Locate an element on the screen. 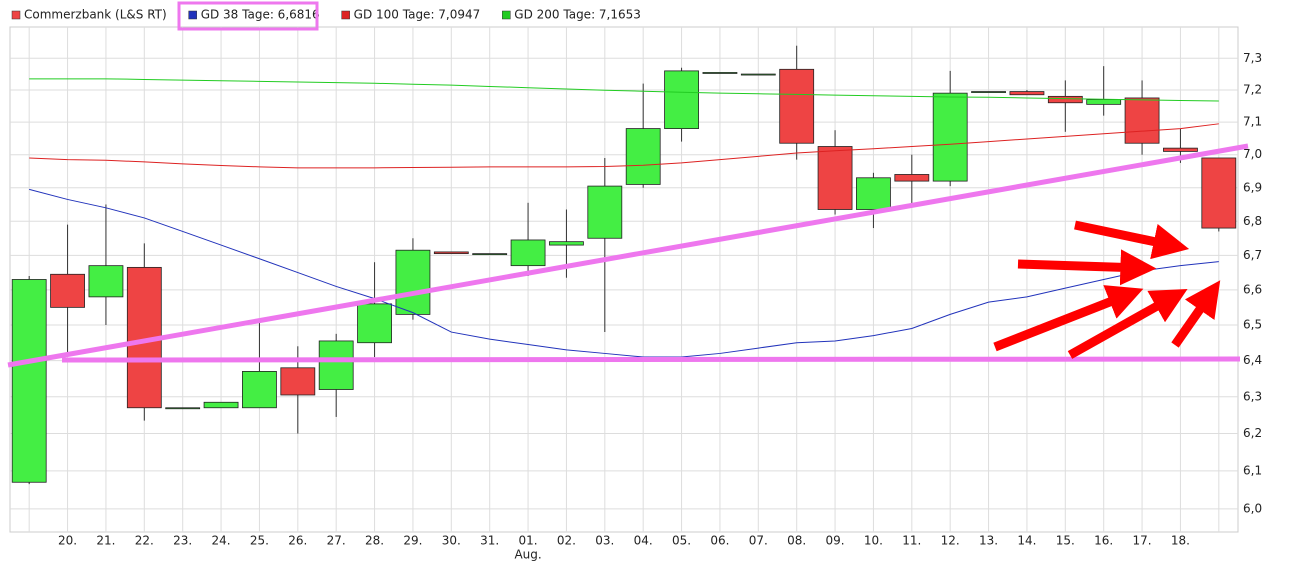 The image size is (1294, 564). x-tick-label: 10. is located at coordinates (873, 541).